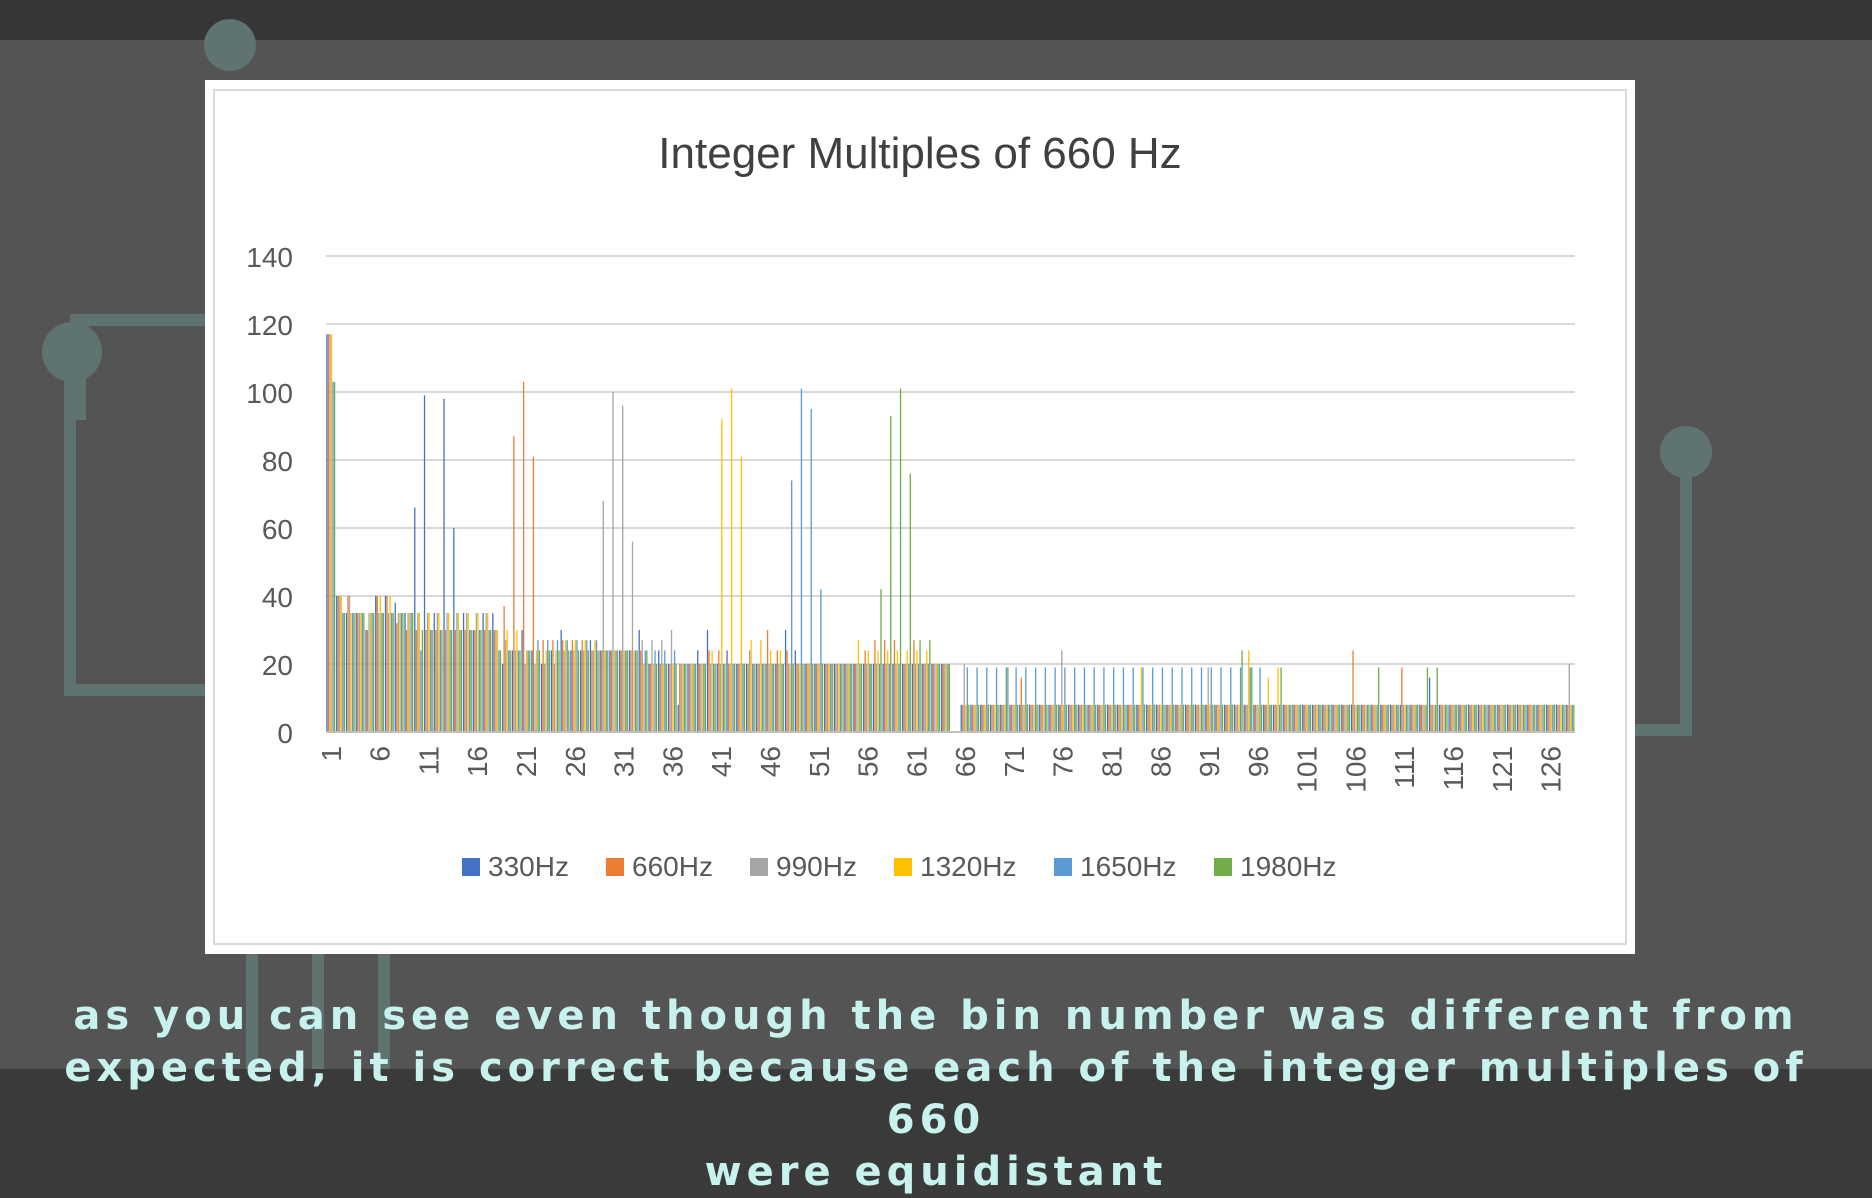  Describe the element at coordinates (1355, 769) in the screenshot. I see `x-tick-label: 106` at that location.